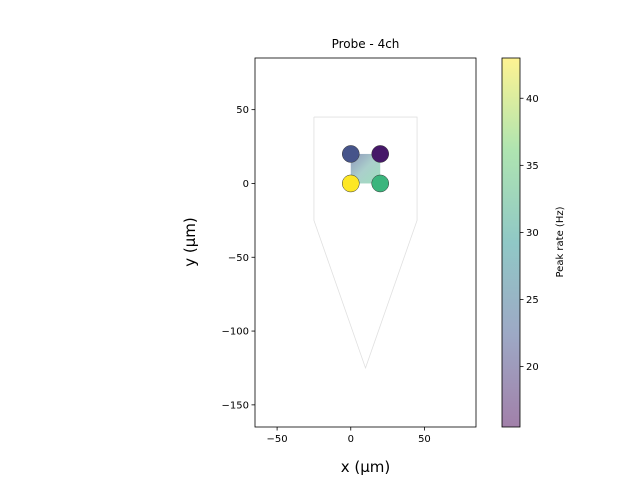 Image resolution: width=640 pixels, height=484 pixels. I want to click on colorbar-tick-label: 20, so click(532, 367).